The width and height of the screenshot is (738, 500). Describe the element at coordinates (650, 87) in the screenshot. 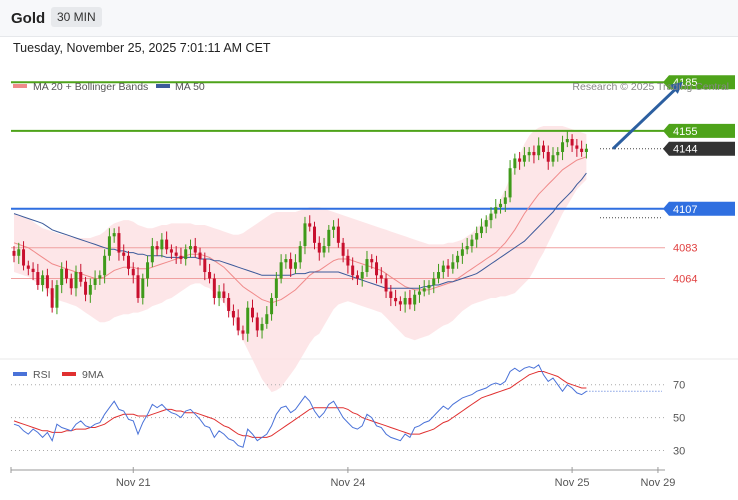

I see `research-credit: Research © 2025 Trading Central` at that location.